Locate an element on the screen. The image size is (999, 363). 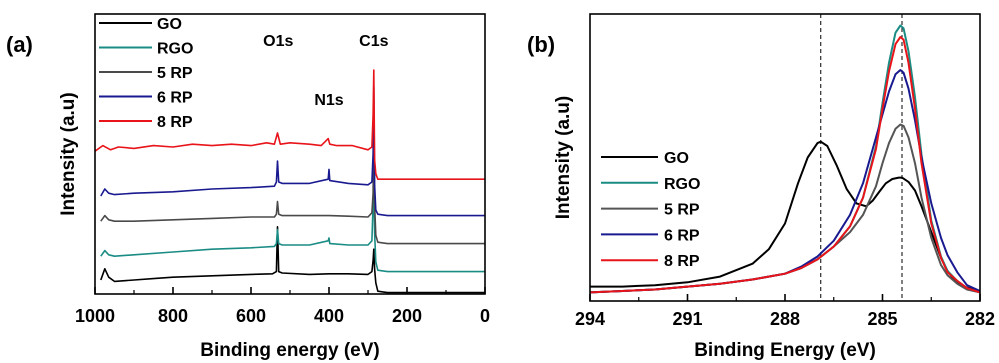
peak-label-n1s: N1s is located at coordinates (328, 100).